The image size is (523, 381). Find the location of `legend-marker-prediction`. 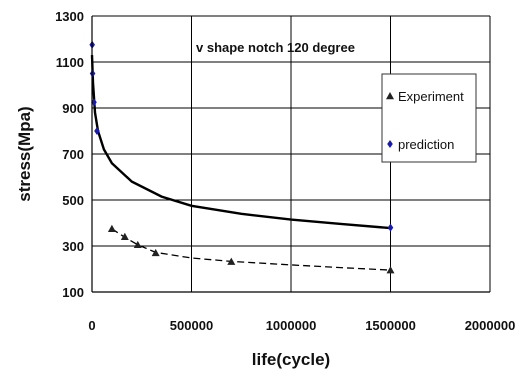

legend-marker-prediction is located at coordinates (390, 144).